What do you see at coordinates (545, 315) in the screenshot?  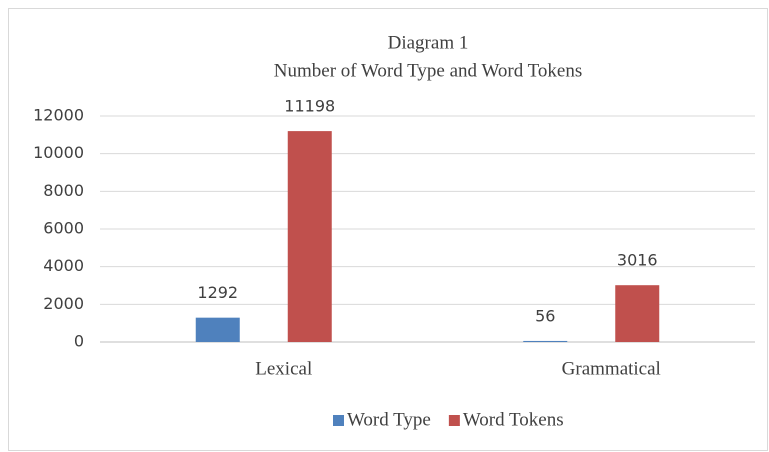 I see `data-label: 56` at bounding box center [545, 315].